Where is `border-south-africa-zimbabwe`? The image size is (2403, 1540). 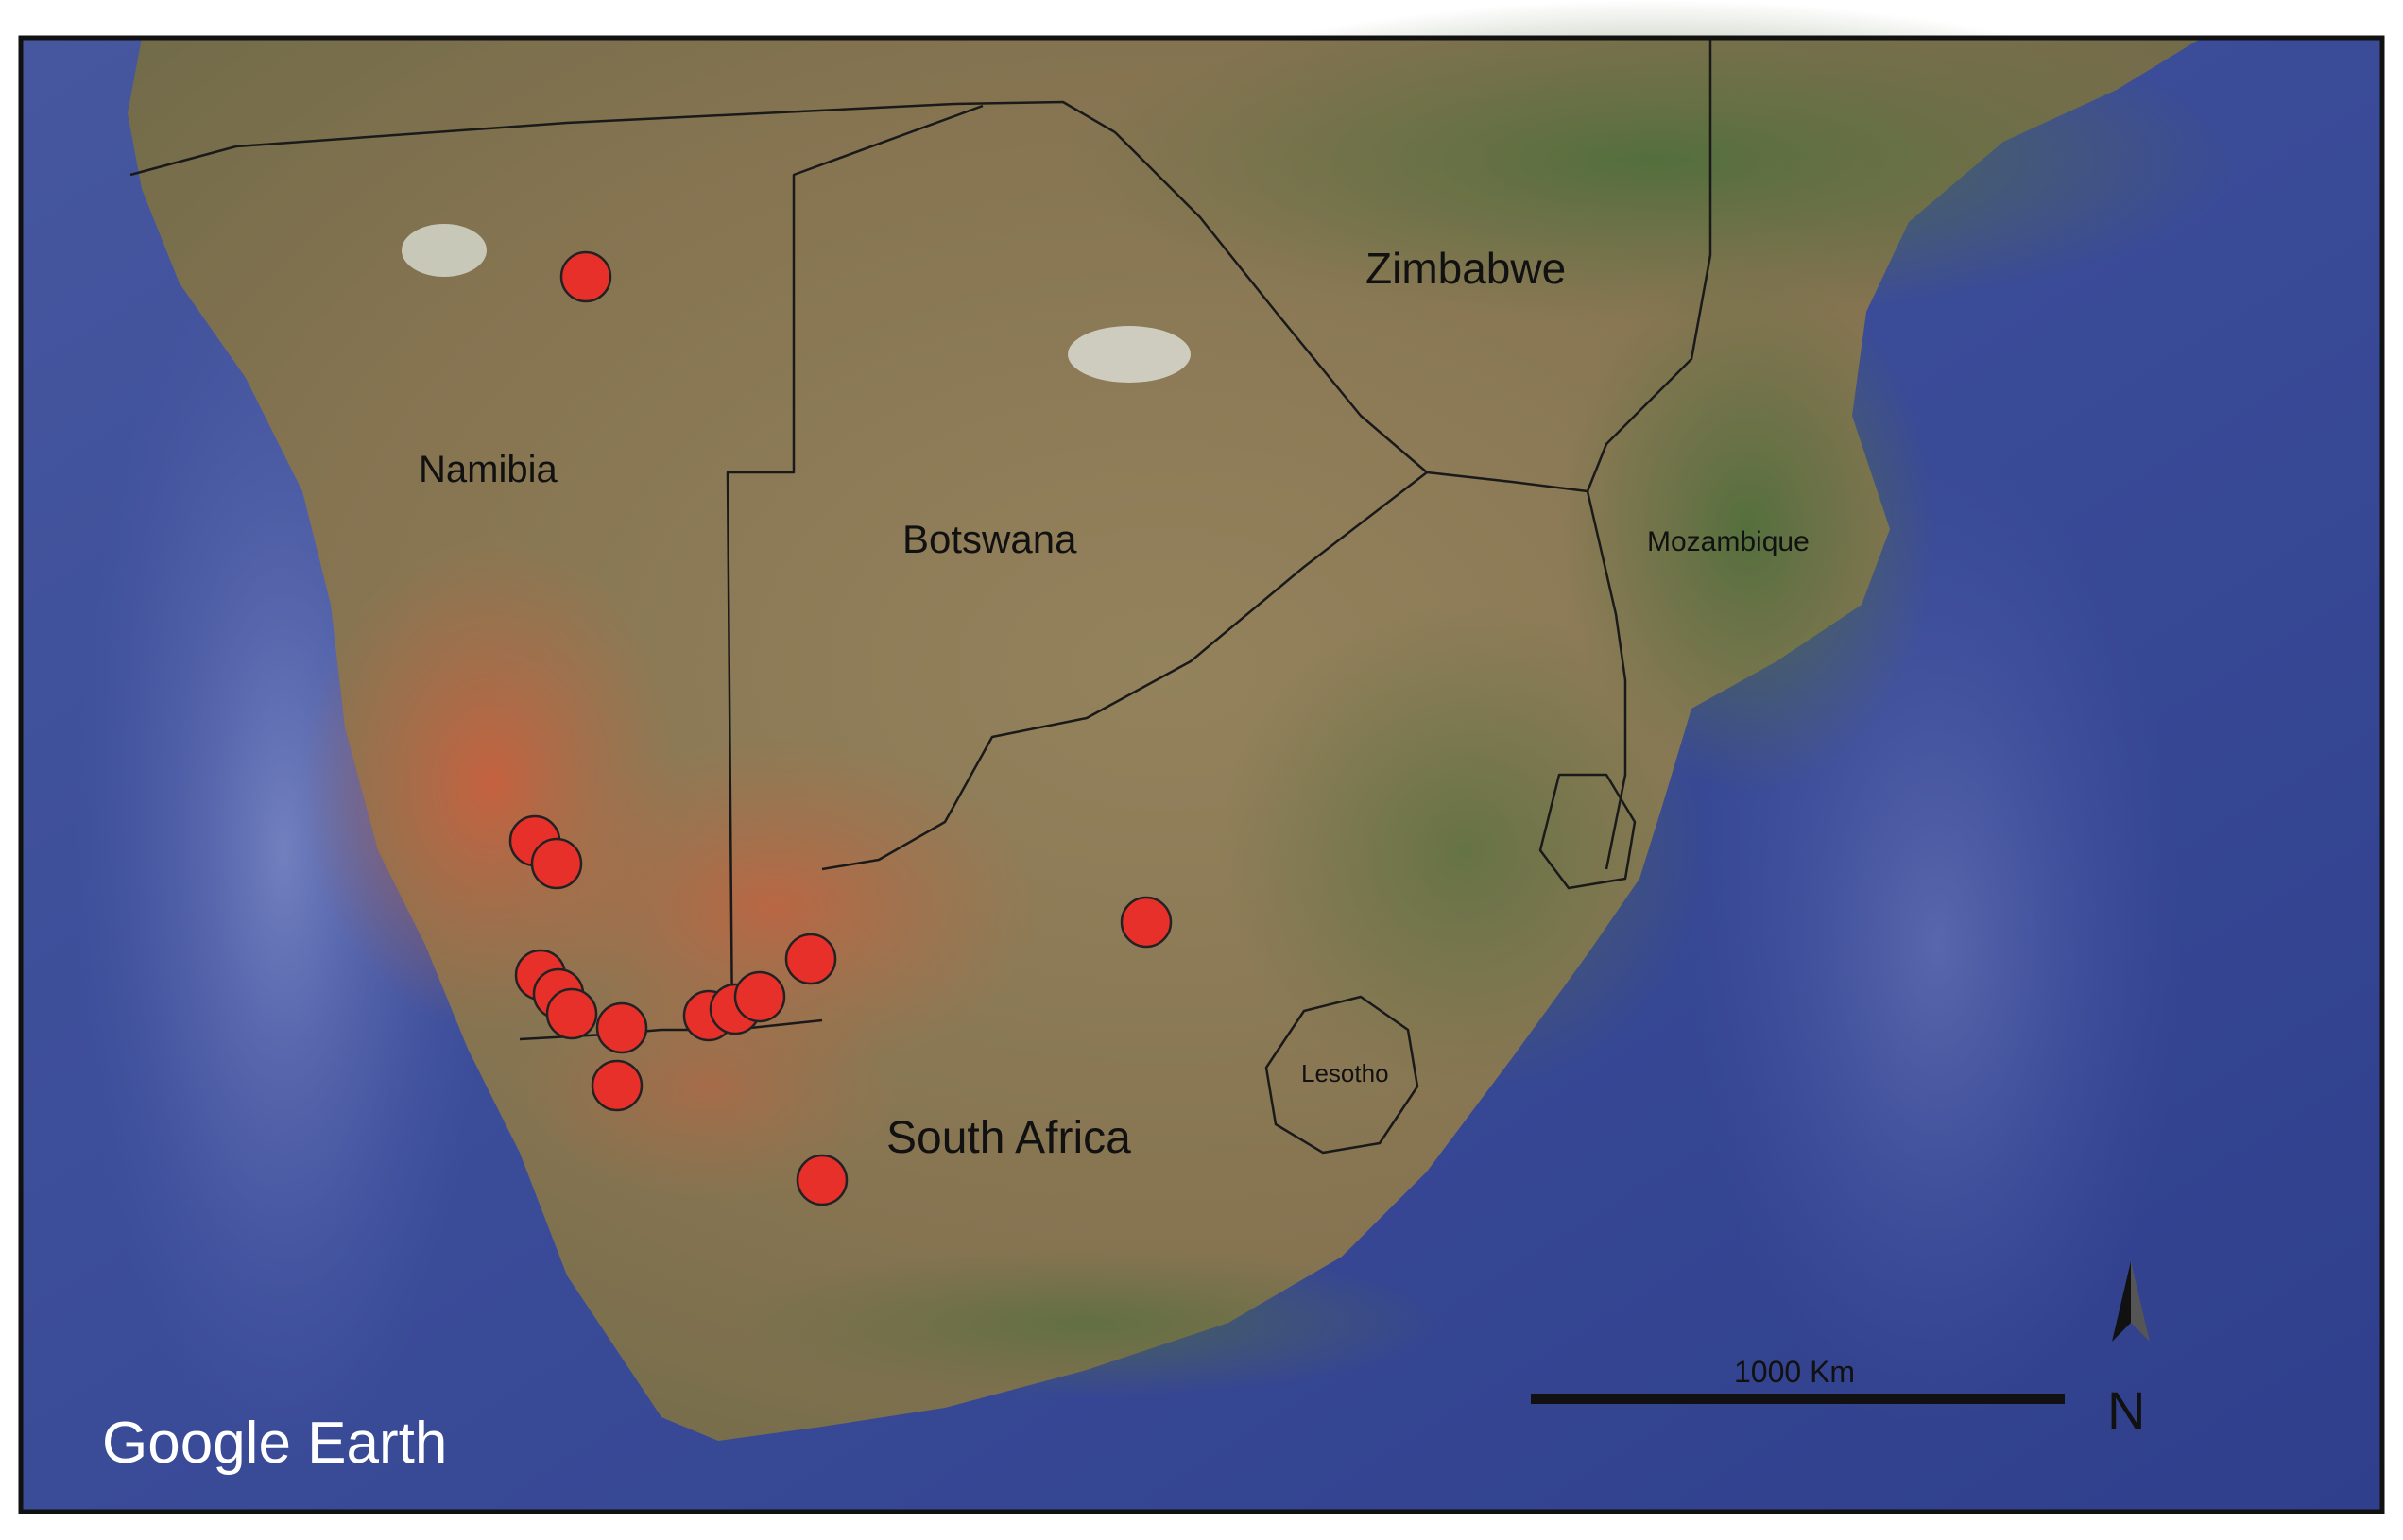
border-south-africa-zimbabwe is located at coordinates (1507, 482).